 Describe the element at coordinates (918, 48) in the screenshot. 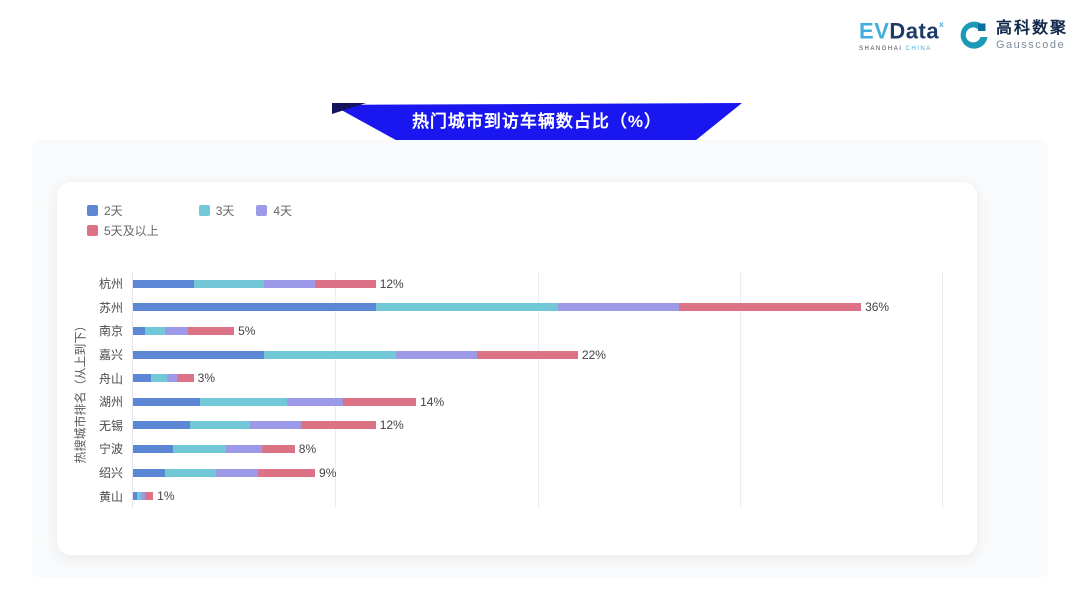

I see `evdata-sub-china: CHINA` at that location.